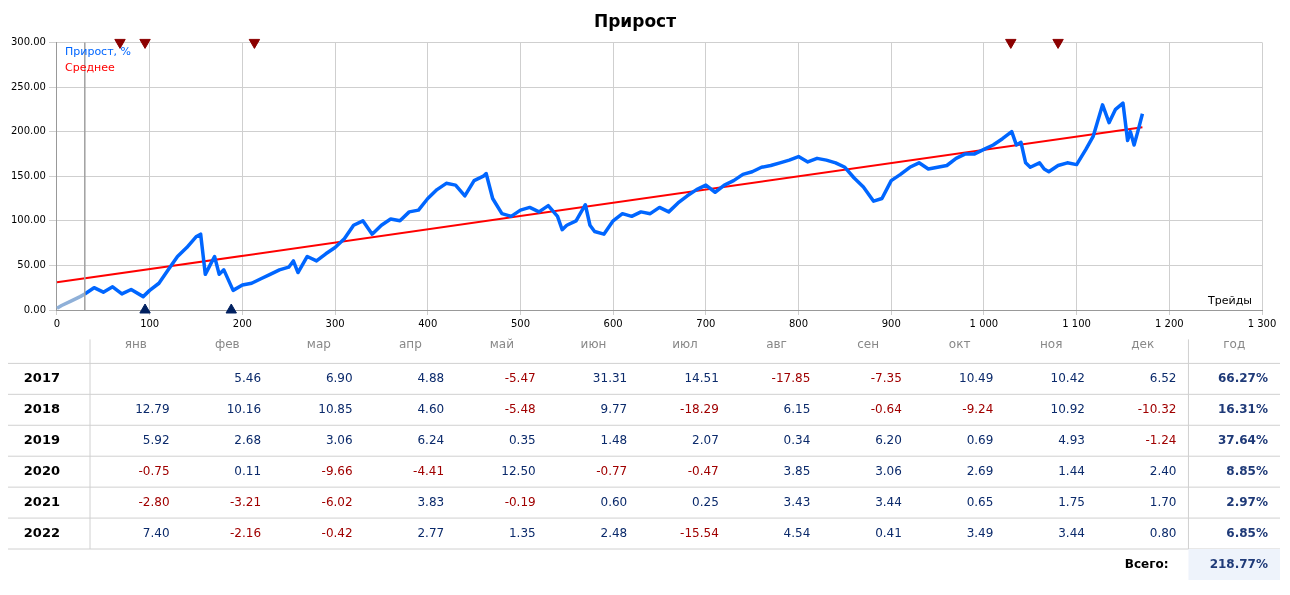  I want to click on data-label: 0.69, so click(980, 439).